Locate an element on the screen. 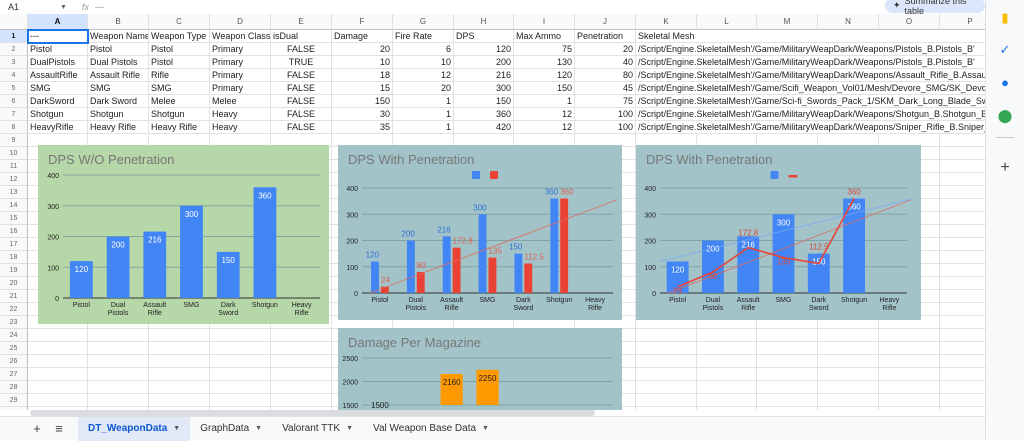  table-cell: 75 is located at coordinates (605, 101).